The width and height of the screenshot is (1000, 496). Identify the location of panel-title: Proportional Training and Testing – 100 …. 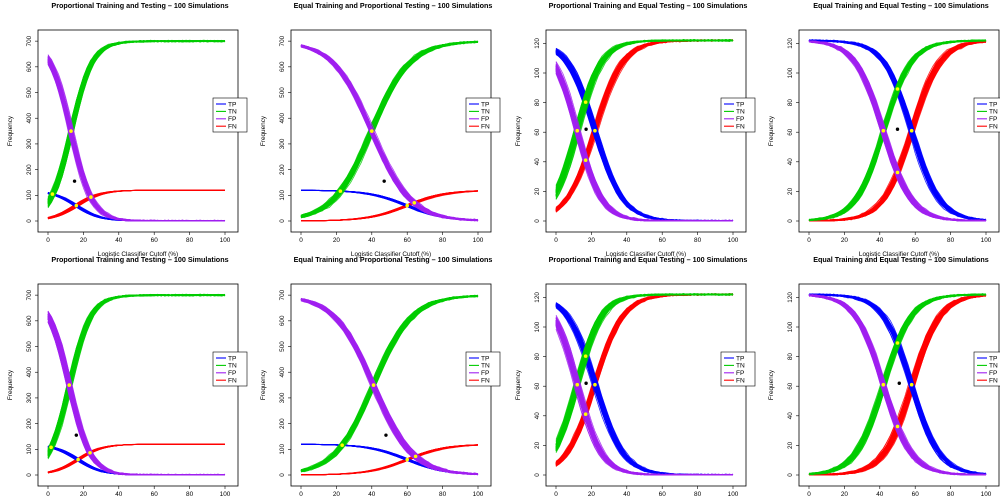
(139, 5).